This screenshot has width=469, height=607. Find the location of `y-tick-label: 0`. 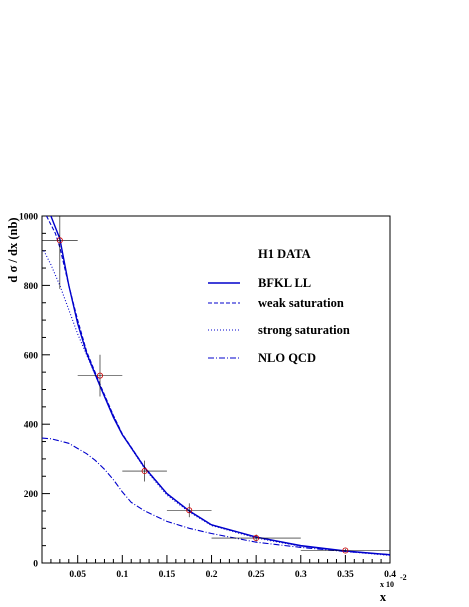

y-tick-label: 0 is located at coordinates (35, 565).